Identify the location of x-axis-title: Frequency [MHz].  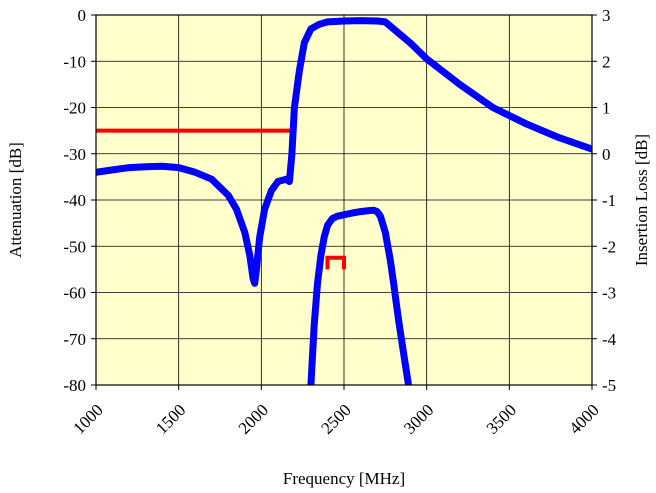
(344, 478).